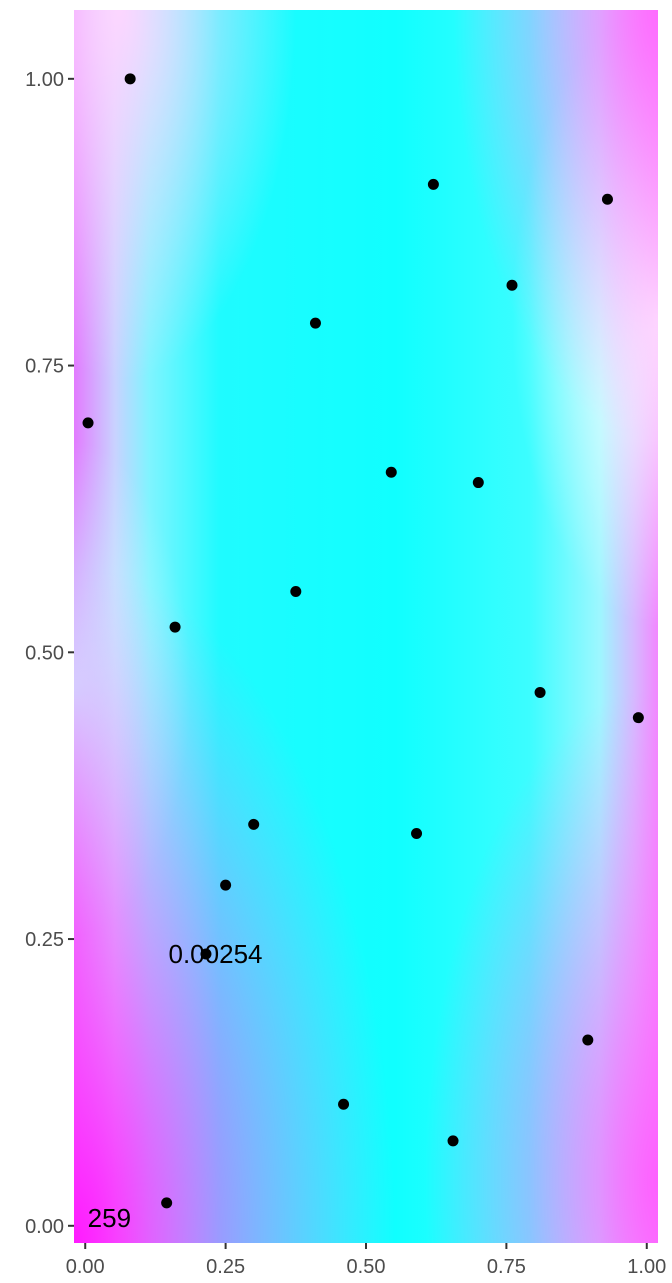  Describe the element at coordinates (44, 80) in the screenshot. I see `y-tick-label: 1.00` at that location.